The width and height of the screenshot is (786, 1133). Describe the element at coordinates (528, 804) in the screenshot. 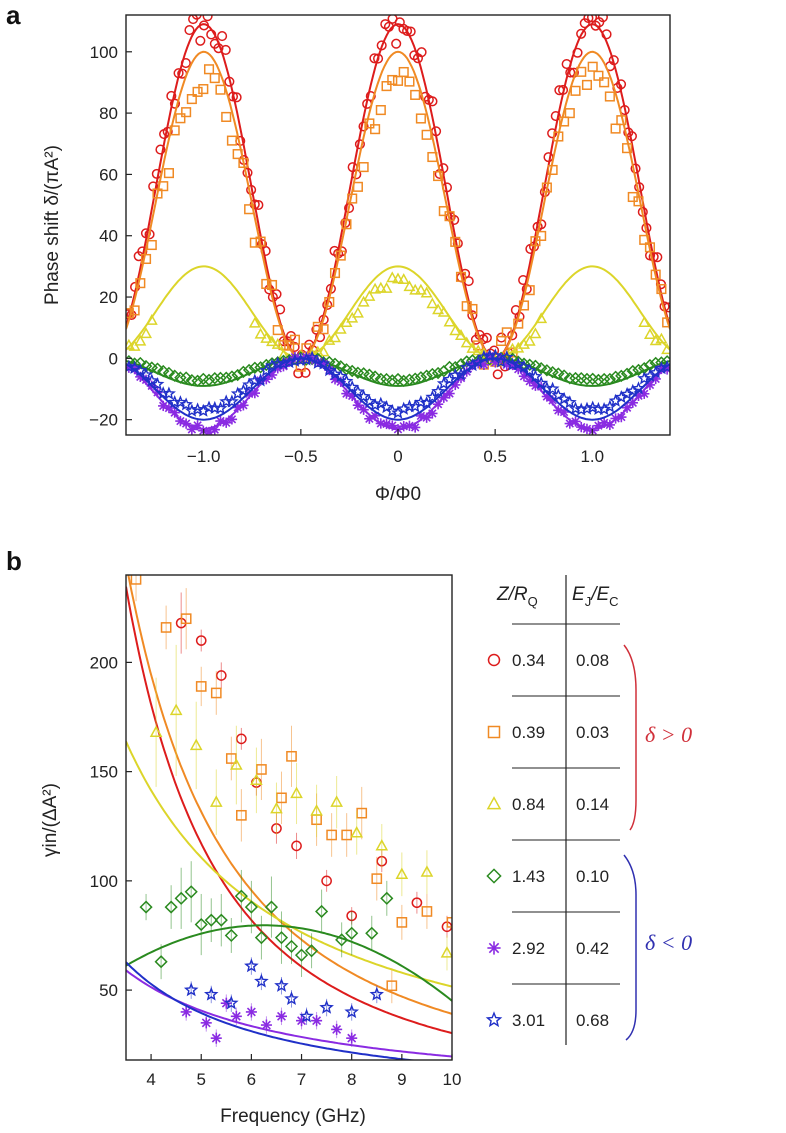

I see `legend-z-value: 0.84` at that location.